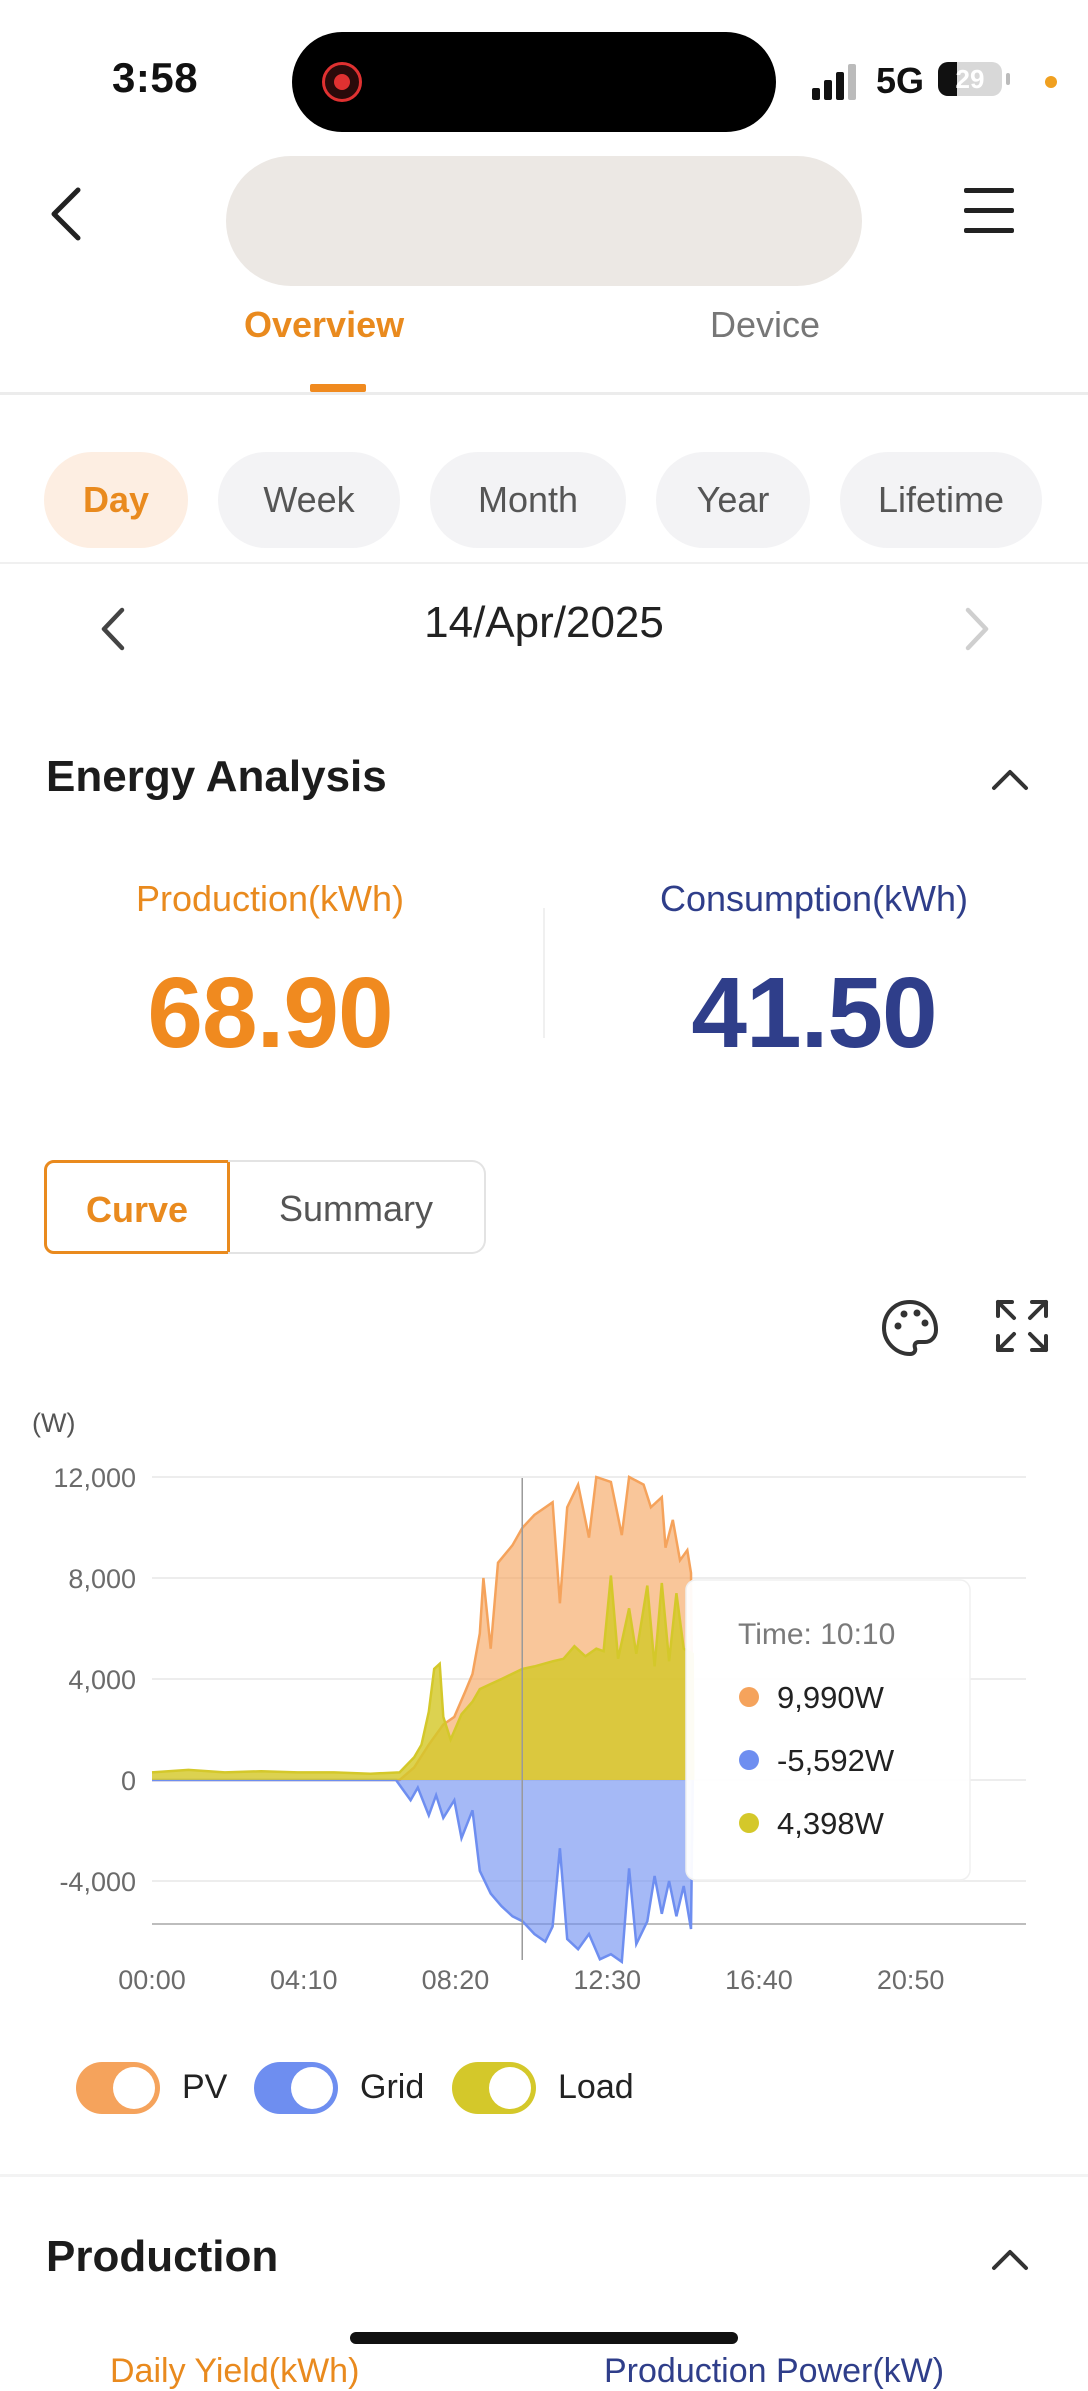  What do you see at coordinates (544, 2175) in the screenshot?
I see `section-divider` at bounding box center [544, 2175].